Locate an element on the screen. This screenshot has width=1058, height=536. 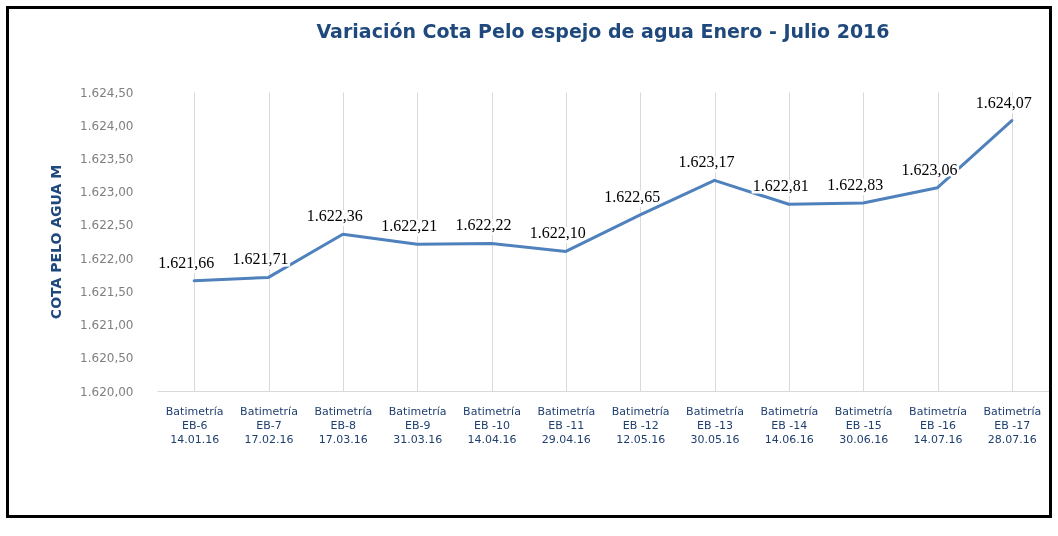
y-tick-label: 1.624,50 is located at coordinates (107, 92).